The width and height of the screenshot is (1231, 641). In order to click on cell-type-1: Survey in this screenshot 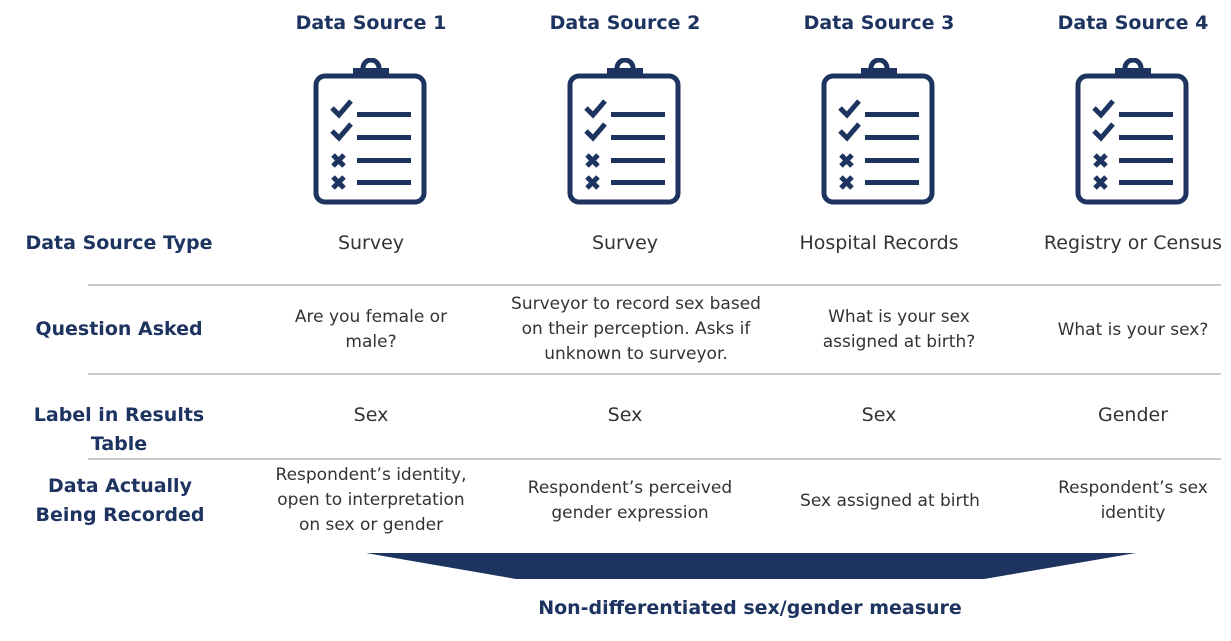, I will do `click(371, 243)`.